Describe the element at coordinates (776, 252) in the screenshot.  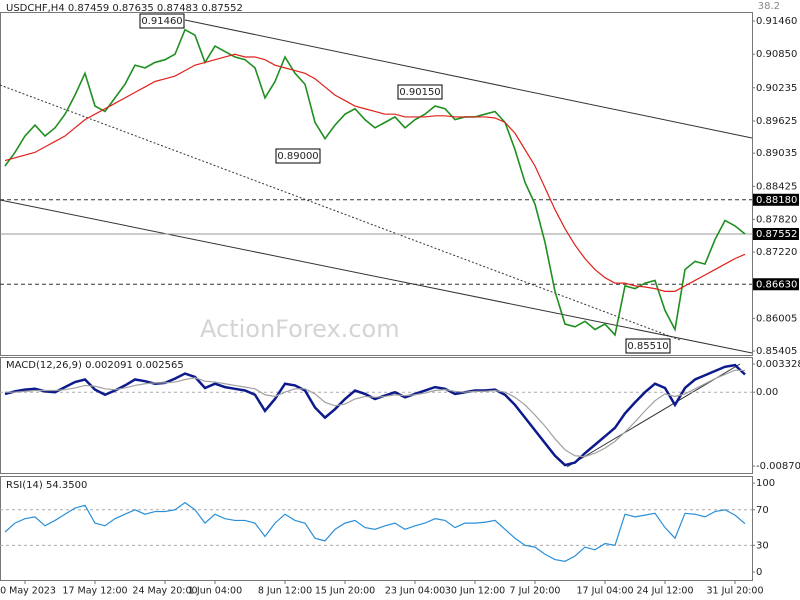
I see `y-tick-label: 0.87220` at that location.